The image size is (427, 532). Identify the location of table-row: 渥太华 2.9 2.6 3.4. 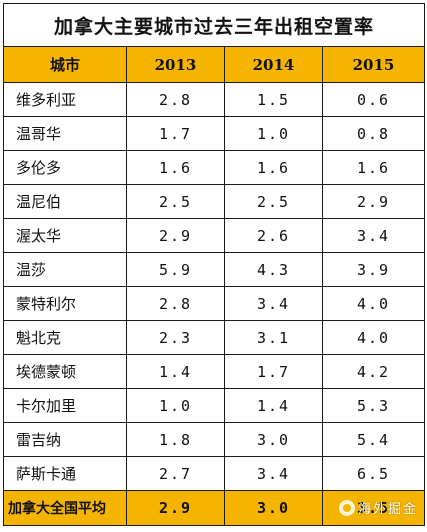
(214, 235).